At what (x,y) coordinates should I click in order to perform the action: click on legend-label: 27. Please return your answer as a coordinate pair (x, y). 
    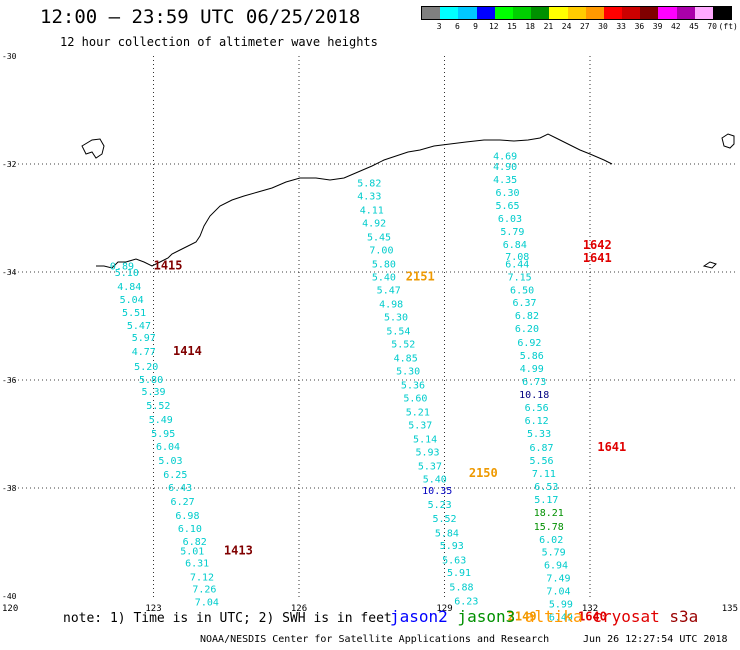
    Looking at the image, I should click on (584, 26).